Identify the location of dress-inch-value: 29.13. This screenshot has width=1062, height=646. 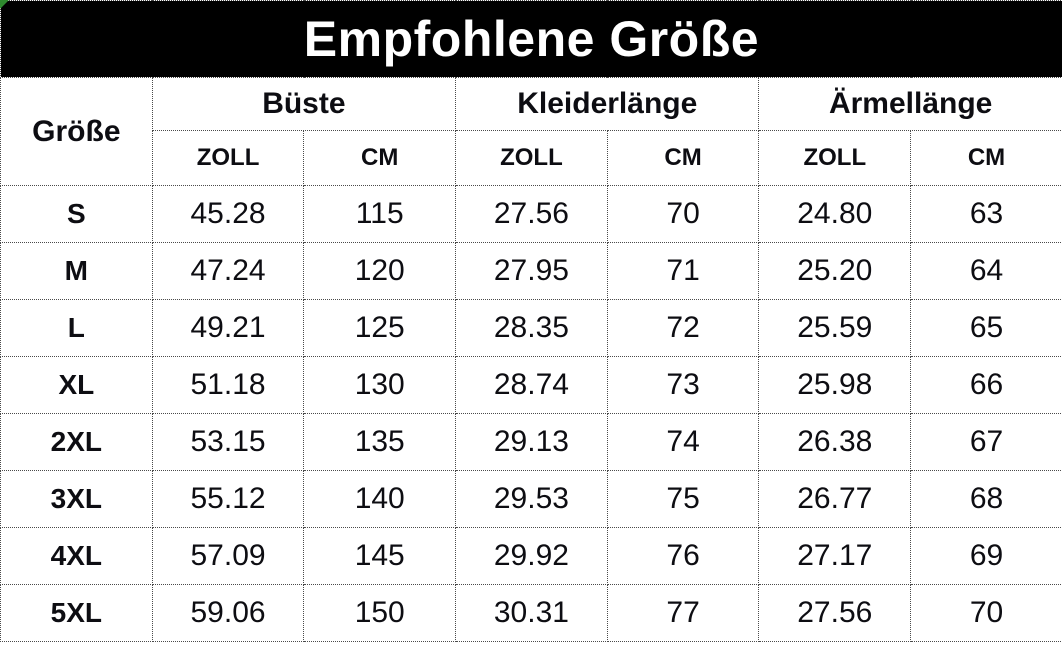
(531, 442).